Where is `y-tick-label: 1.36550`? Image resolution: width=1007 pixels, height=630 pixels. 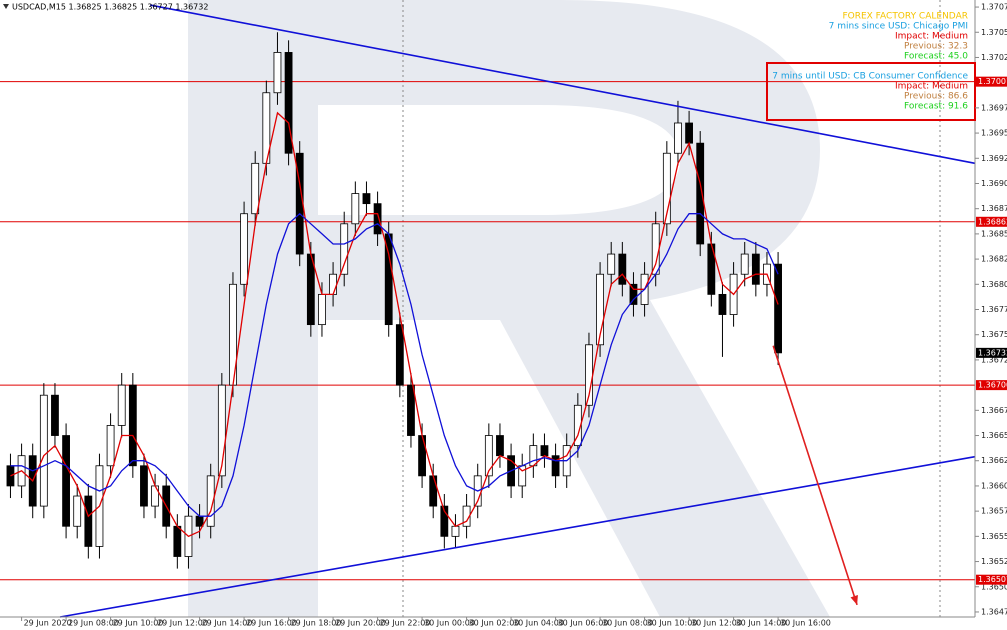 y-tick-label: 1.36550 is located at coordinates (994, 536).